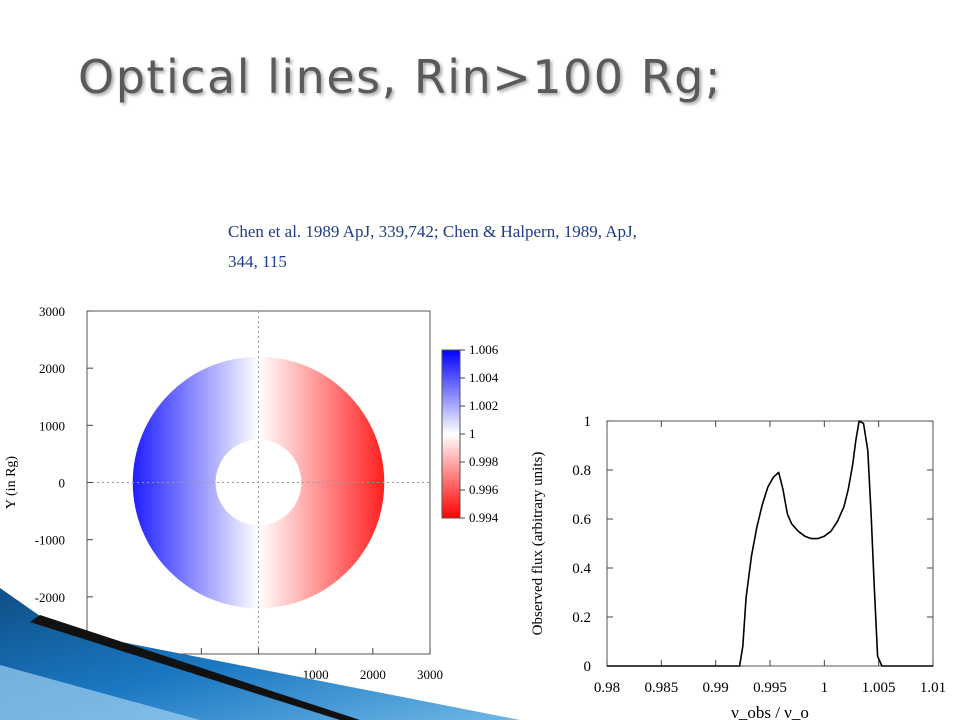 The width and height of the screenshot is (960, 720). What do you see at coordinates (472, 433) in the screenshot?
I see `colorbar-label: 1` at bounding box center [472, 433].